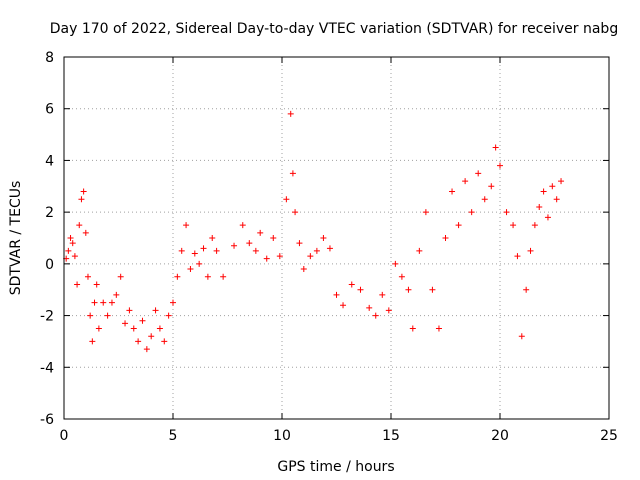 The image size is (640, 480). What do you see at coordinates (335, 467) in the screenshot?
I see `x-axis-label: GPS time / hours` at bounding box center [335, 467].